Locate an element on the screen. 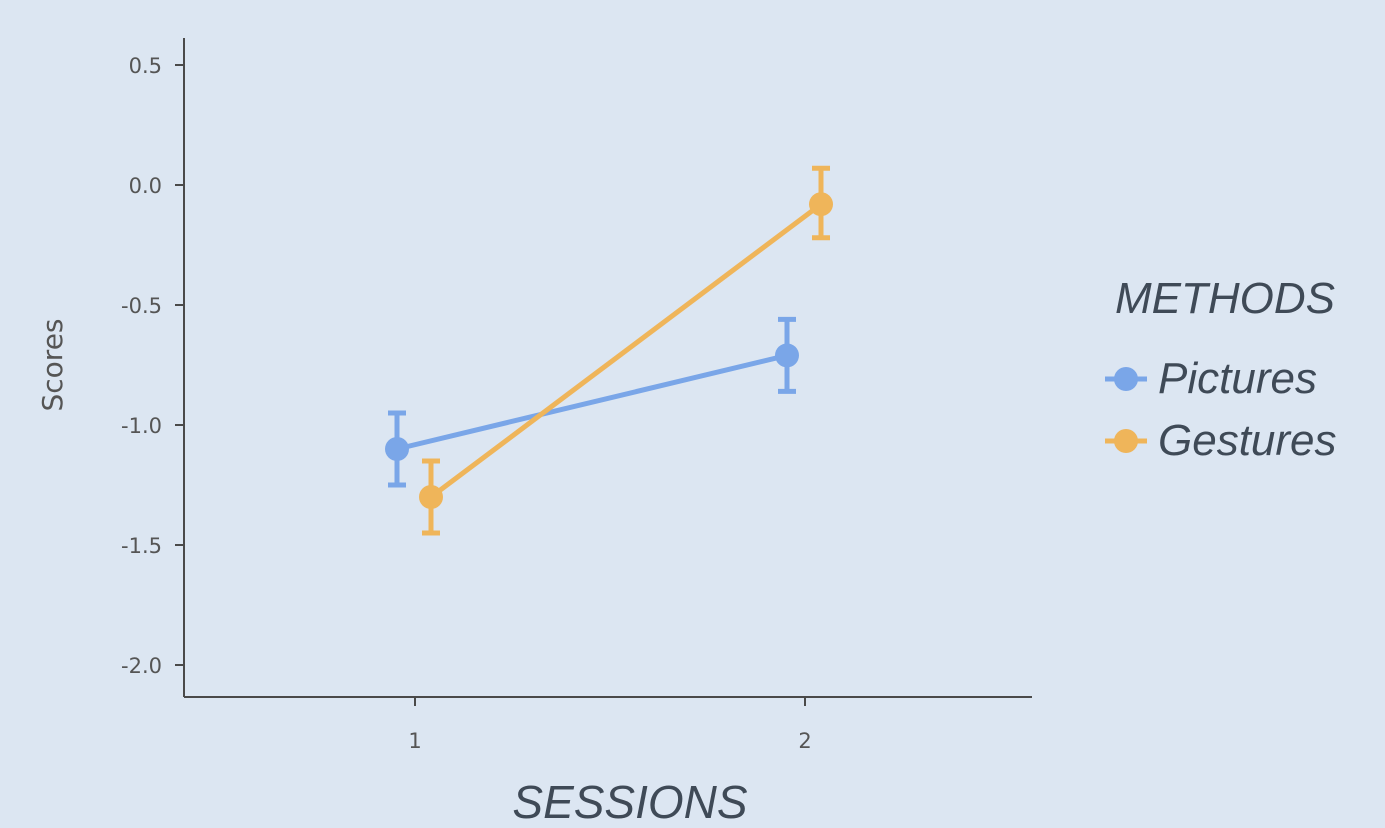  series-gestures is located at coordinates (626, 350).